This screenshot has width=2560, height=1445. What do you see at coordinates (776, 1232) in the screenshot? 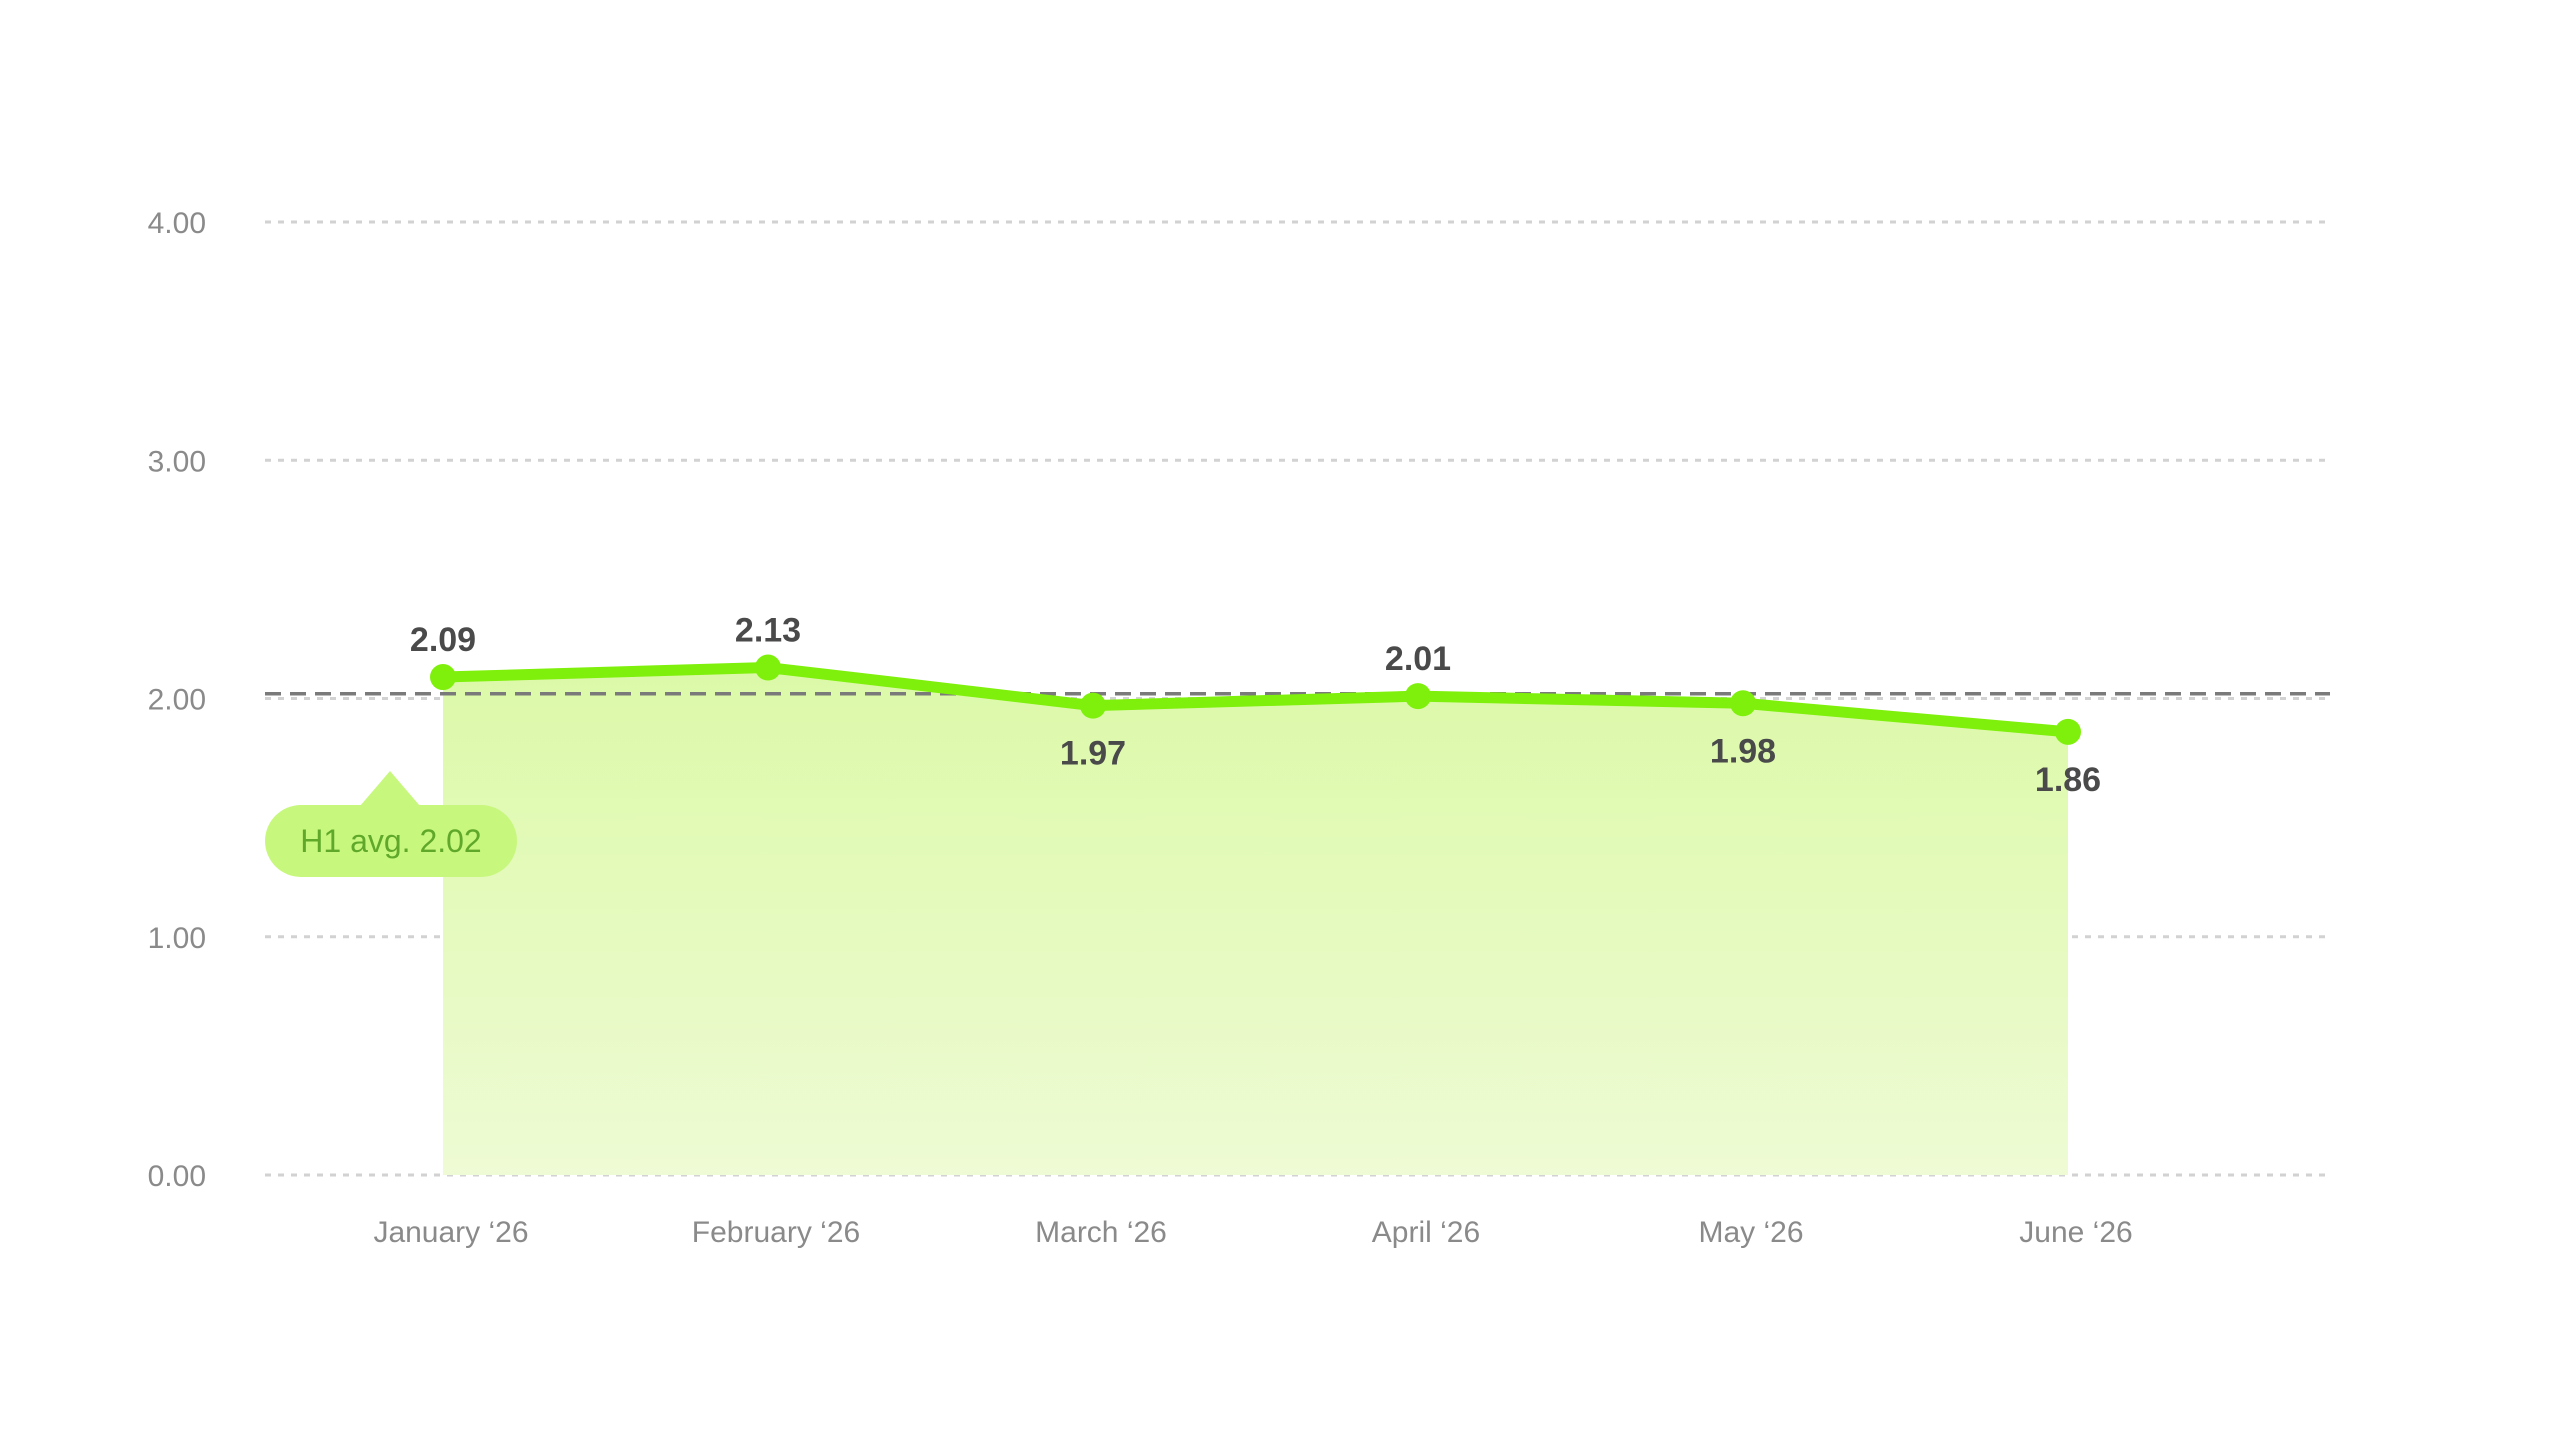
I see `x-tick-label: February ‘26` at bounding box center [776, 1232].